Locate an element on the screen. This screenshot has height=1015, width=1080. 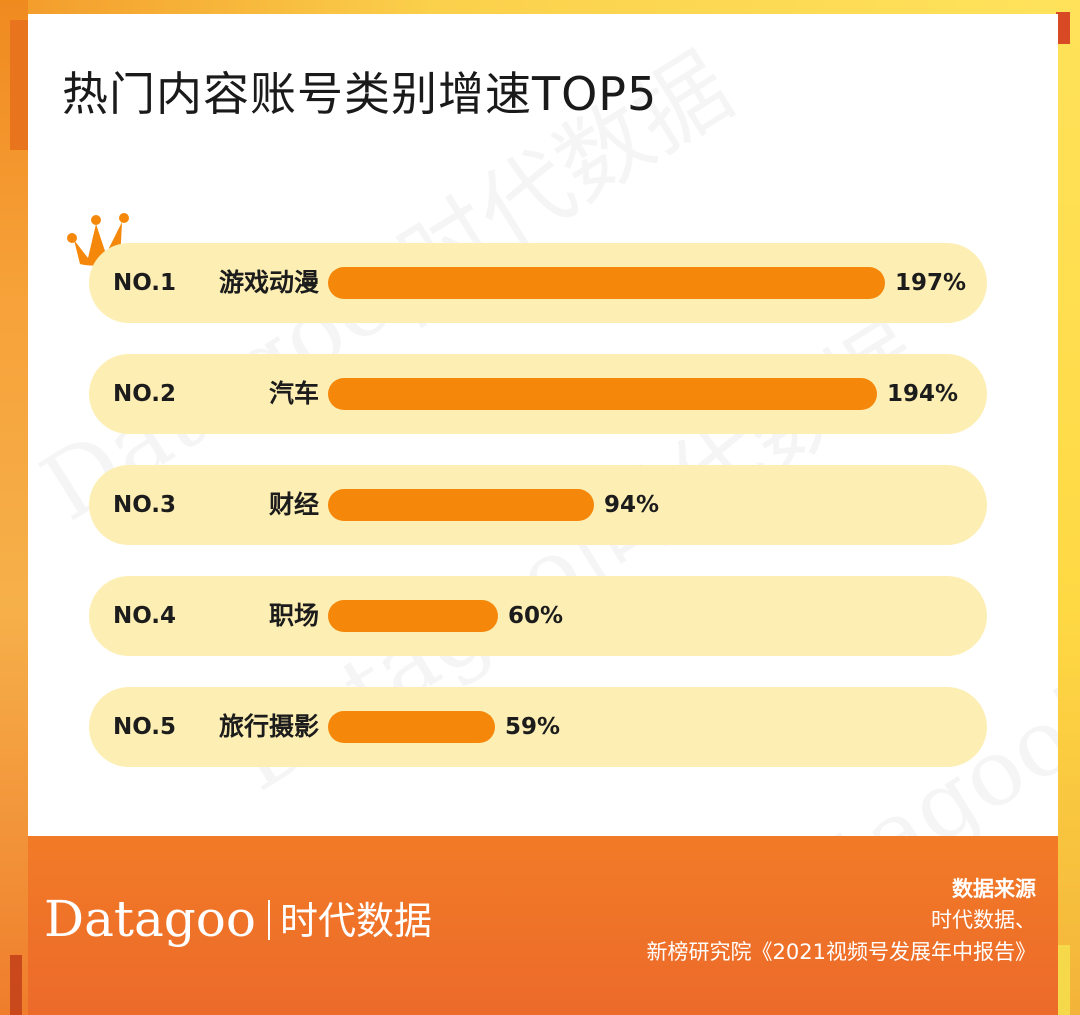
bar-row: NO.1 游戏动漫 197% is located at coordinates (538, 283).